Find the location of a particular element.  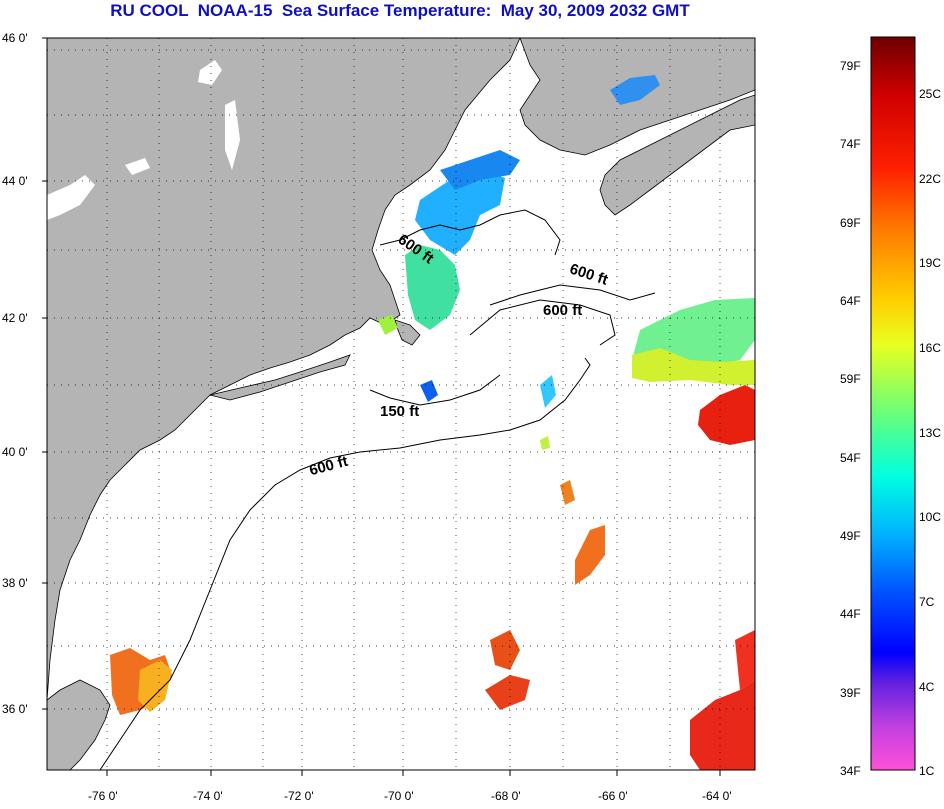

sst-bay-of-fundy is located at coordinates (635, 90).